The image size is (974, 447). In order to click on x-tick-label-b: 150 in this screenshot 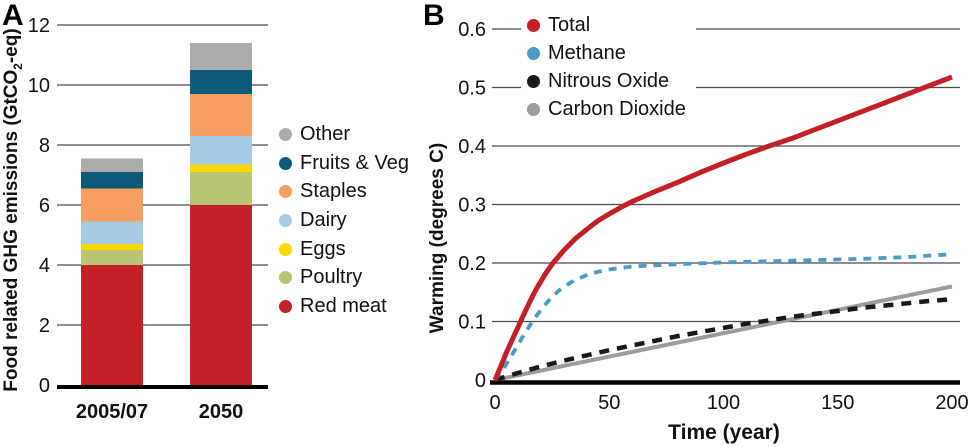, I will do `click(837, 403)`.